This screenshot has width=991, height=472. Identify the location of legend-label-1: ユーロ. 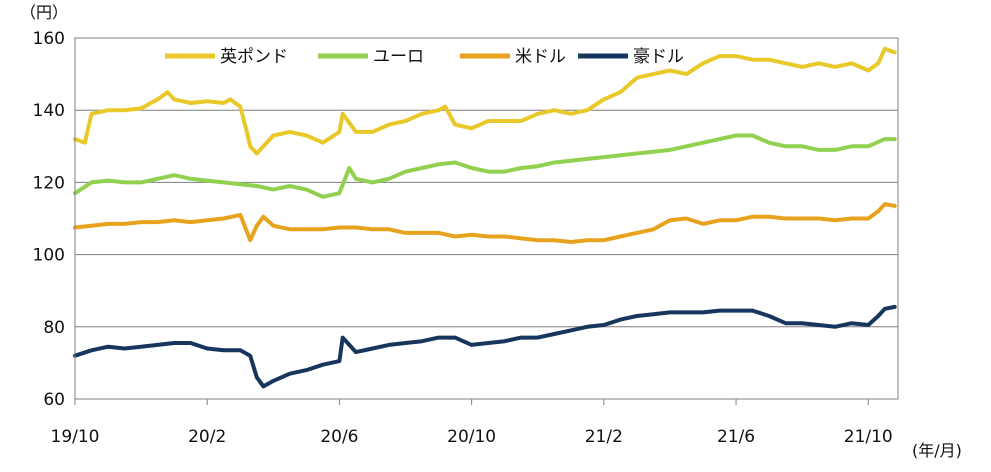
(398, 57).